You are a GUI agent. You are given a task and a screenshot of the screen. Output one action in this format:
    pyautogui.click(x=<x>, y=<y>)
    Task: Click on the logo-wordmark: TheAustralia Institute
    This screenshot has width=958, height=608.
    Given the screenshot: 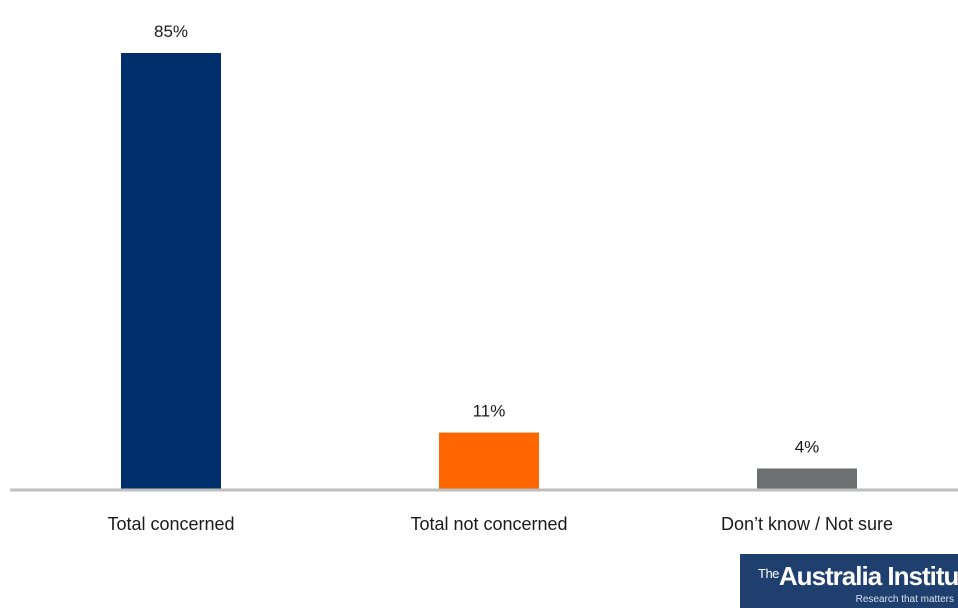 What is the action you would take?
    pyautogui.click(x=858, y=577)
    